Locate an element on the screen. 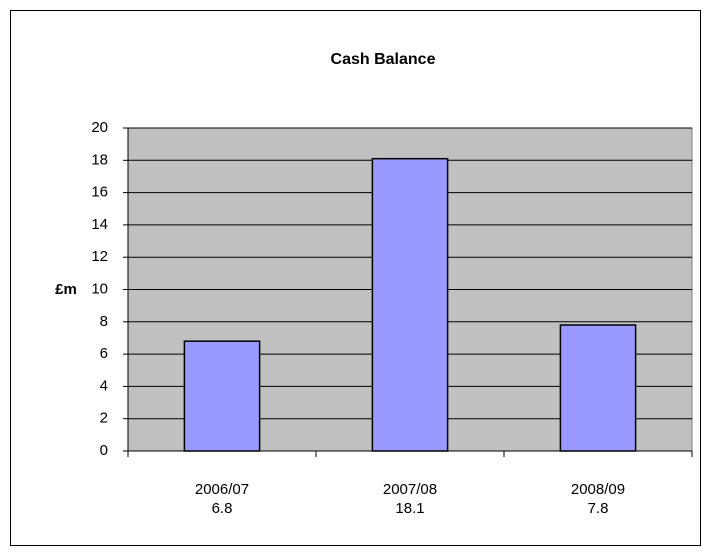  y-tick-label: 12 is located at coordinates (99, 256).